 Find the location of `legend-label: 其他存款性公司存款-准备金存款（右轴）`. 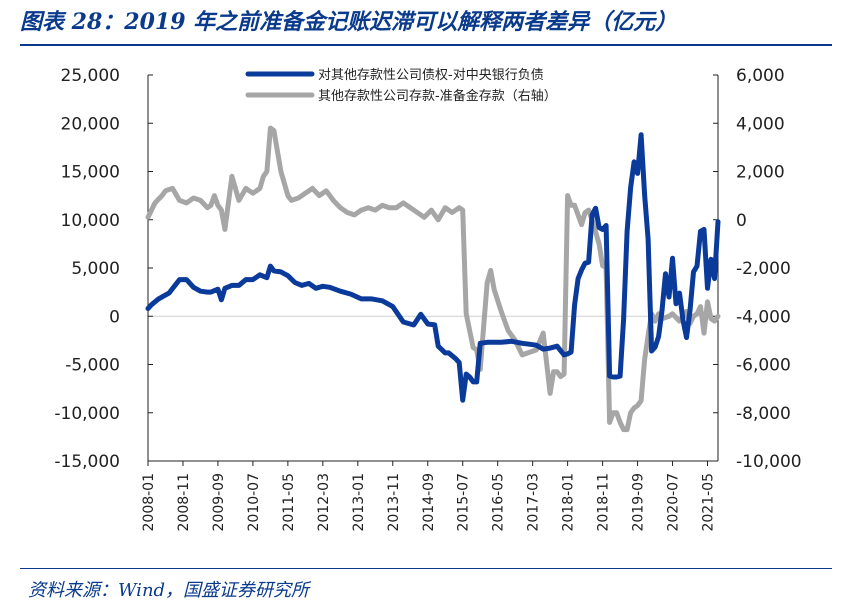

legend-label: 其他存款性公司存款-准备金存款（右轴） is located at coordinates (437, 96).